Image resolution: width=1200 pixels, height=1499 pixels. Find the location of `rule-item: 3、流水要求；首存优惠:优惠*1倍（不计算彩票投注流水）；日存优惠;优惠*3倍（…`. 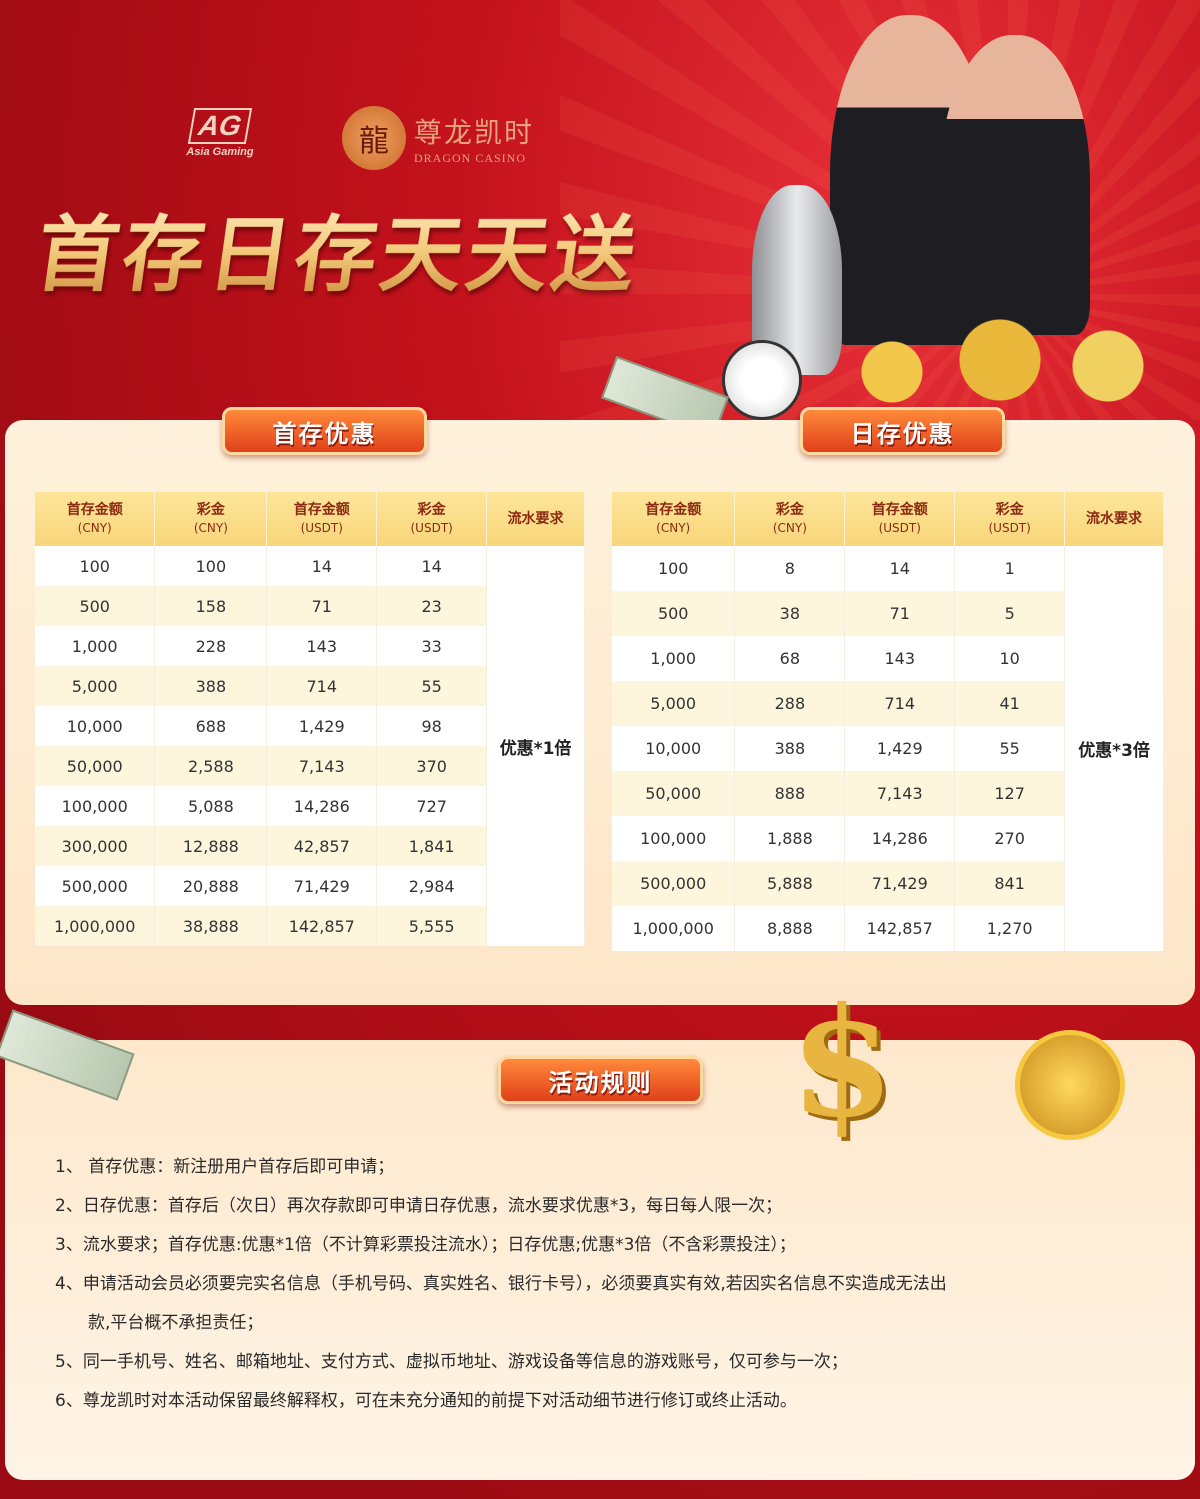

rule-item: 3、流水要求；首存优惠:优惠*1倍（不计算彩票投注流水）；日存优惠;优惠*3倍（… is located at coordinates (425, 1245).